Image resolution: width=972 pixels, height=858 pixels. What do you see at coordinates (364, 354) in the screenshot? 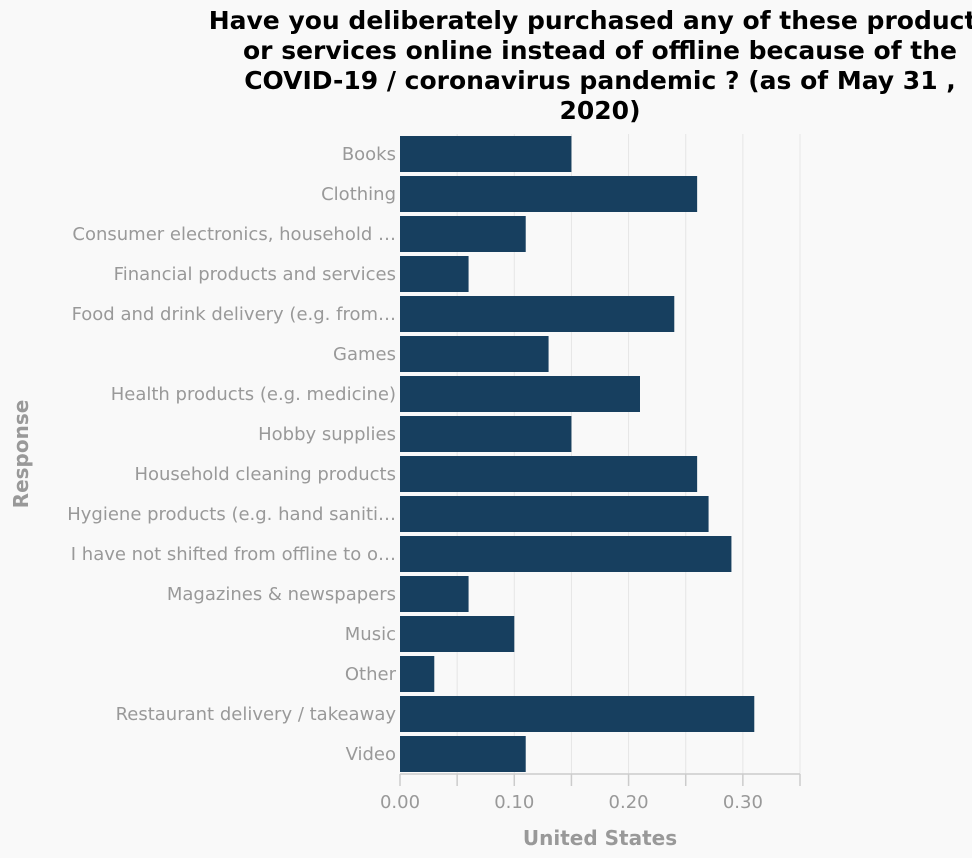
I see `y-tick-label: Games` at bounding box center [364, 354].